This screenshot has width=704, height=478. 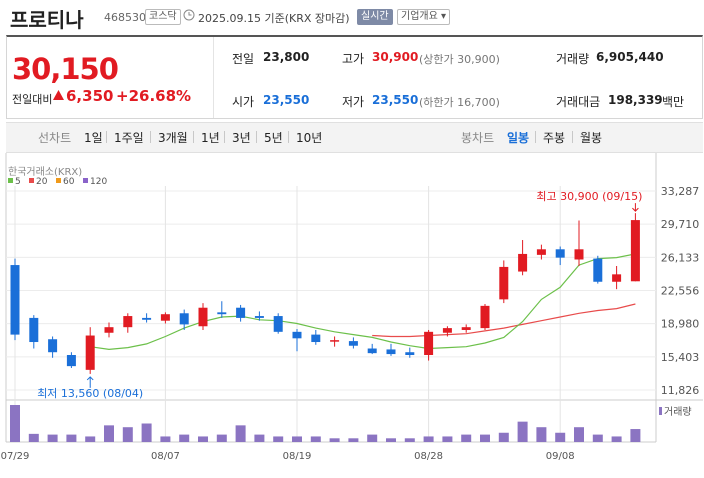 What do you see at coordinates (354, 137) in the screenshot?
I see `period-bar` at bounding box center [354, 137].